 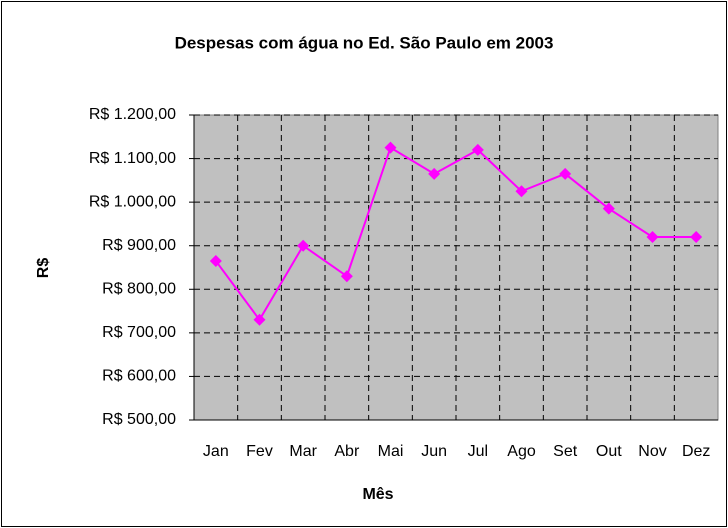 I want to click on x-tick-label: Set, so click(x=565, y=451).